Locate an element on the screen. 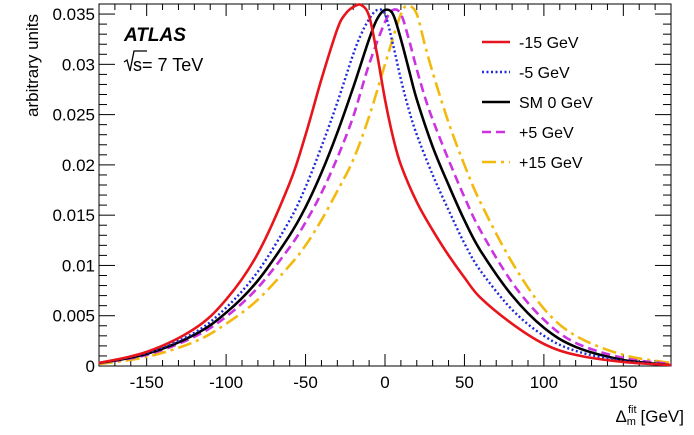  energy-label: s= 7 TeV is located at coordinates (163, 62).